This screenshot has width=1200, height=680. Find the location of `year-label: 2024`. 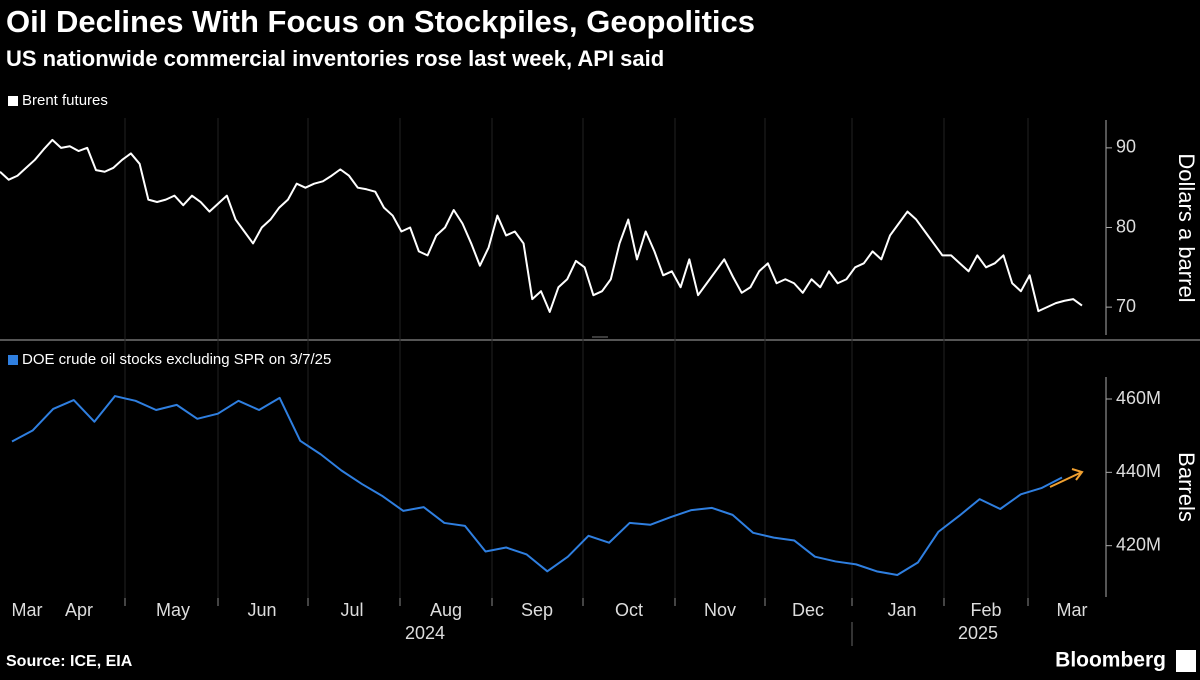

year-label: 2024 is located at coordinates (425, 633).